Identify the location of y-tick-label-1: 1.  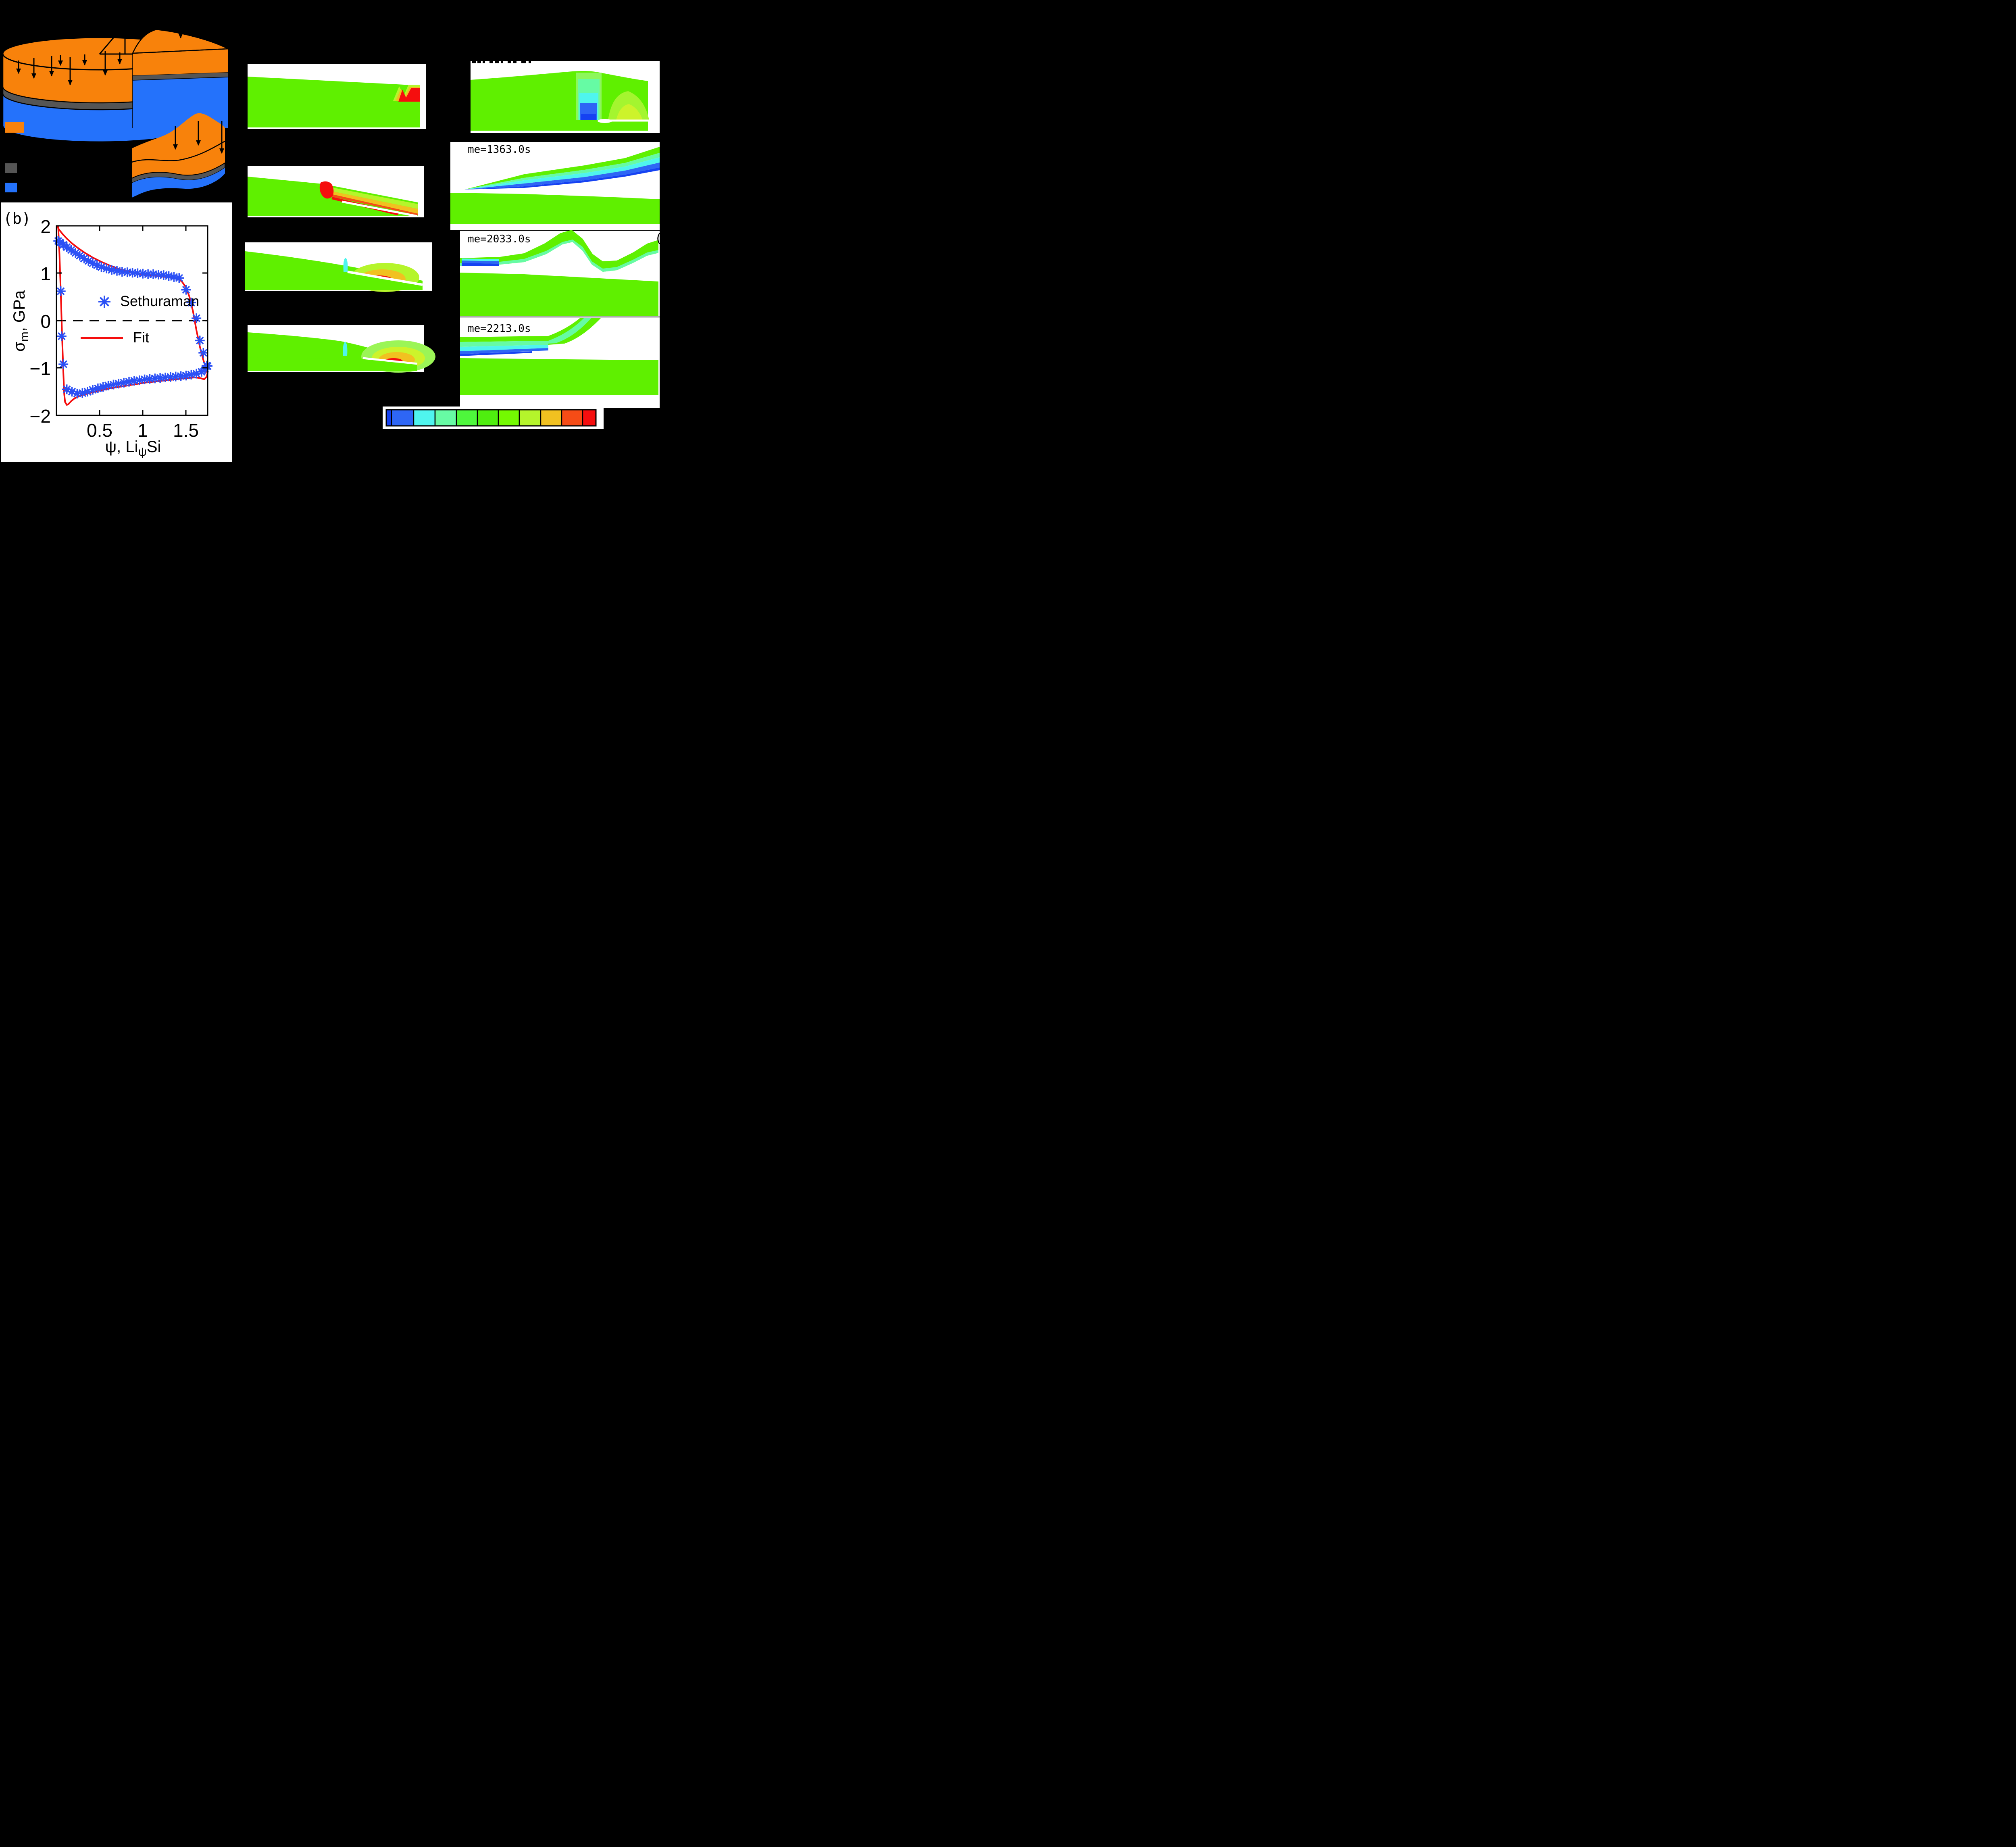
(45, 273).